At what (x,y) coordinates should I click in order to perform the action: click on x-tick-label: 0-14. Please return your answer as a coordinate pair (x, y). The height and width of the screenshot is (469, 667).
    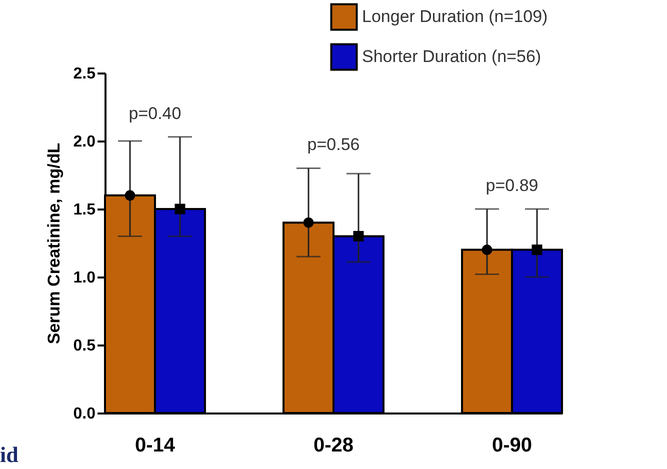
    Looking at the image, I should click on (155, 445).